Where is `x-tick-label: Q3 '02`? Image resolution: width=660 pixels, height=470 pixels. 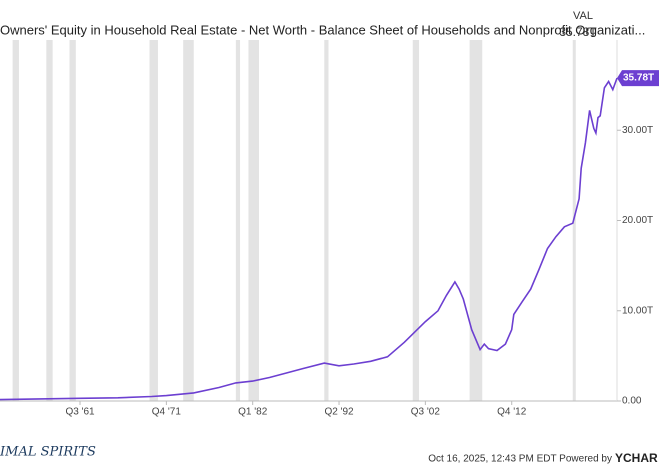
x-tick-label: Q3 '02 is located at coordinates (426, 412).